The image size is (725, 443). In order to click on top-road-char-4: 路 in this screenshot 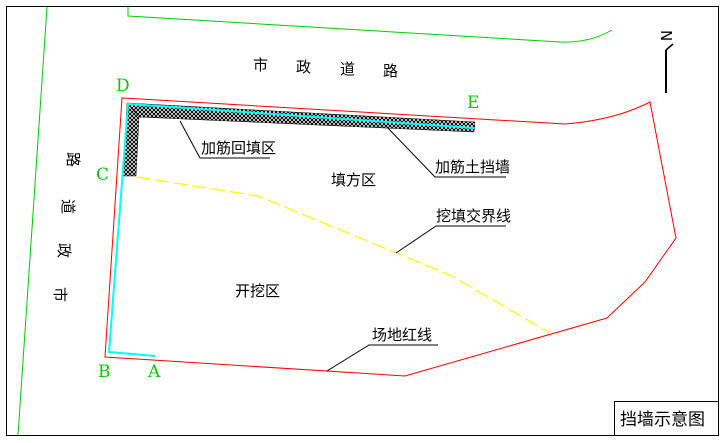, I will do `click(390, 71)`.